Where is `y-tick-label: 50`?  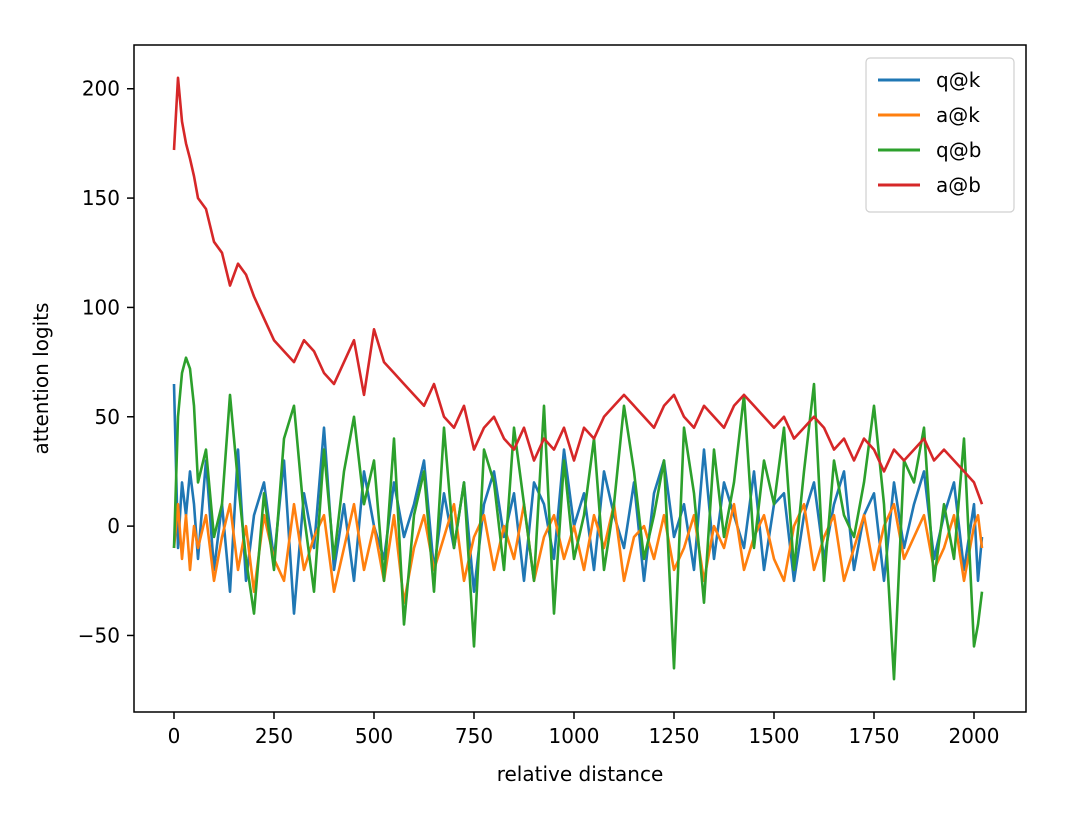
y-tick-label: 50 is located at coordinates (107, 417).